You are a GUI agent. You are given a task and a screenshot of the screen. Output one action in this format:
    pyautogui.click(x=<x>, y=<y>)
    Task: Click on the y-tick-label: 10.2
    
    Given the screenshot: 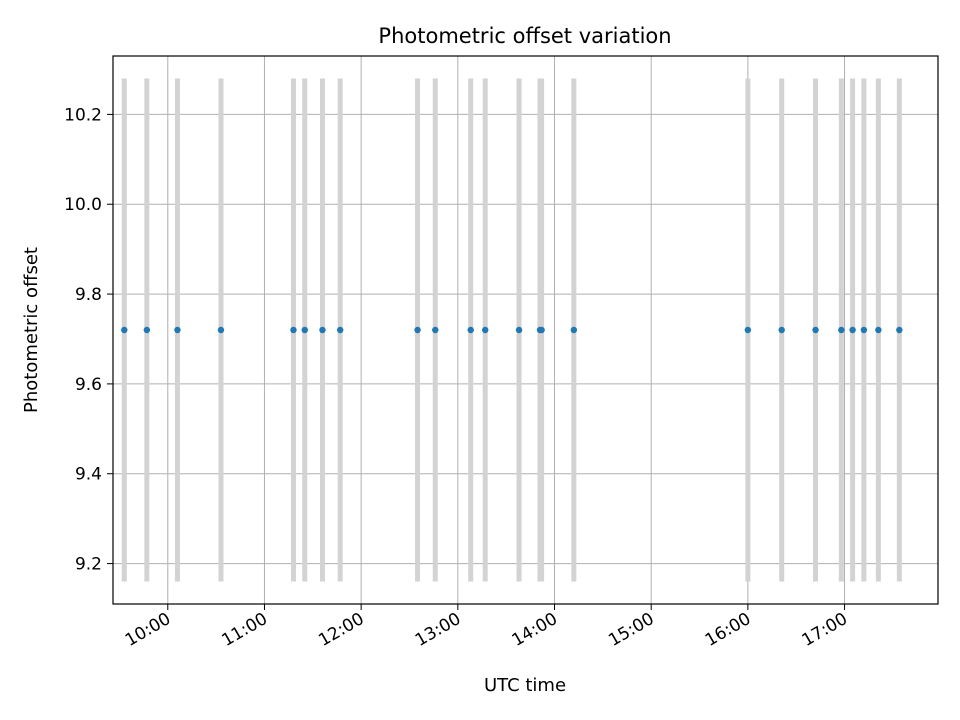 What is the action you would take?
    pyautogui.click(x=83, y=115)
    